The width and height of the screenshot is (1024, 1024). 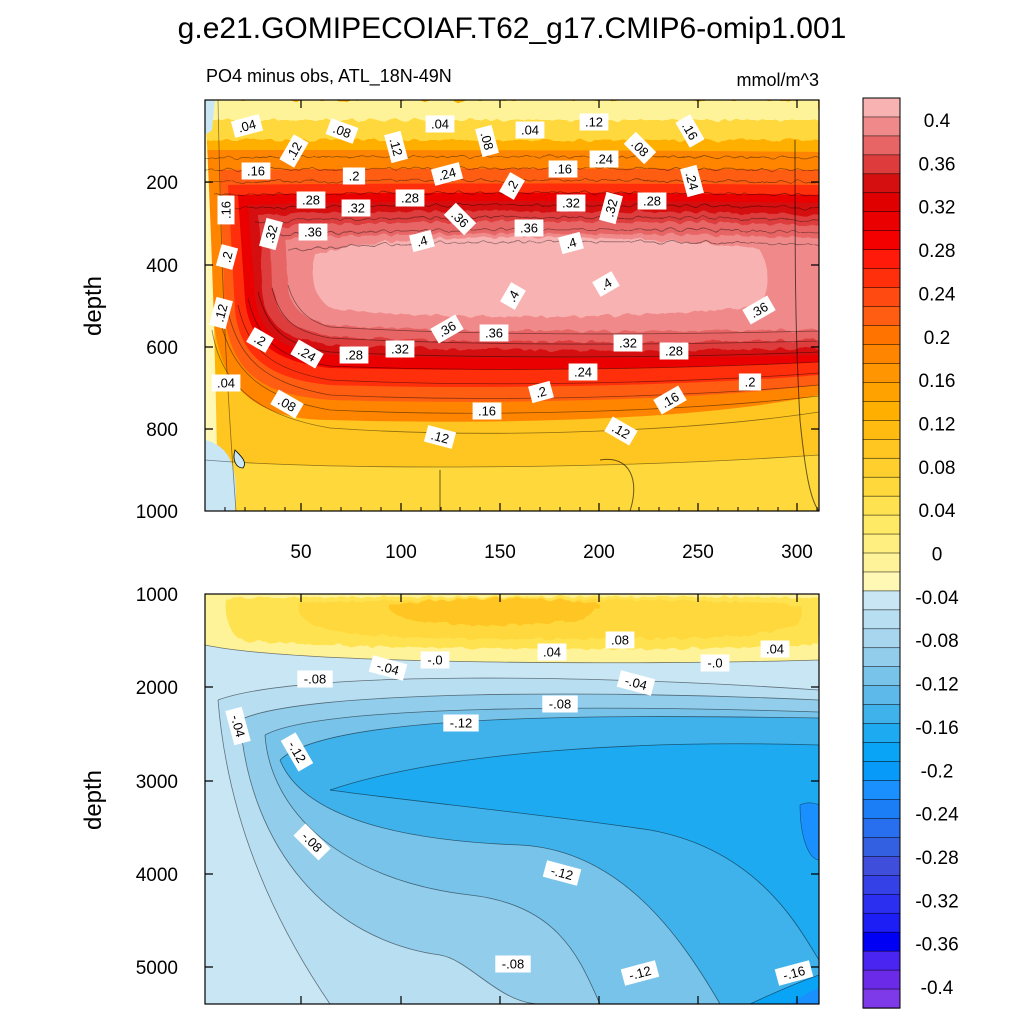 I want to click on x-axis: 50 100 150 200 250 300, so click(x=551, y=552).